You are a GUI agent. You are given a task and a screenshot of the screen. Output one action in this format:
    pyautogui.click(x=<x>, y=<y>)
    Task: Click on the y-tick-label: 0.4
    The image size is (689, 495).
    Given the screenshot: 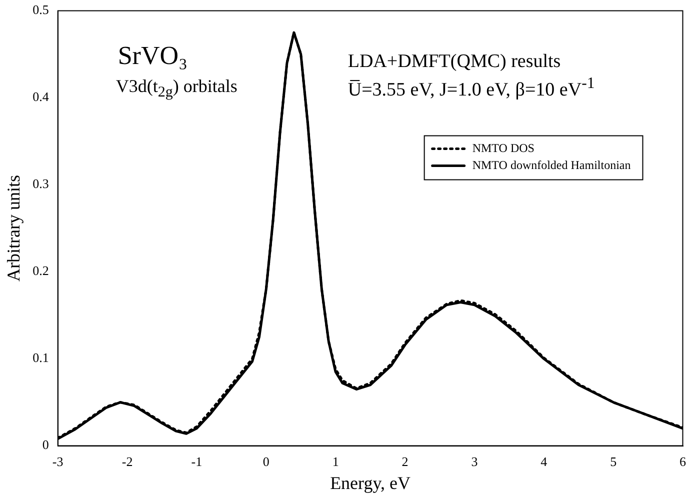 What is the action you would take?
    pyautogui.click(x=41, y=96)
    